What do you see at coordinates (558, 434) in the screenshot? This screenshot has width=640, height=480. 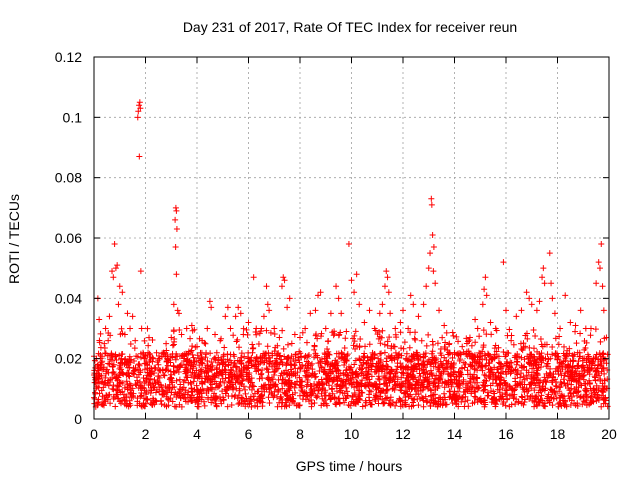 I see `x-tick-label: 18` at bounding box center [558, 434].